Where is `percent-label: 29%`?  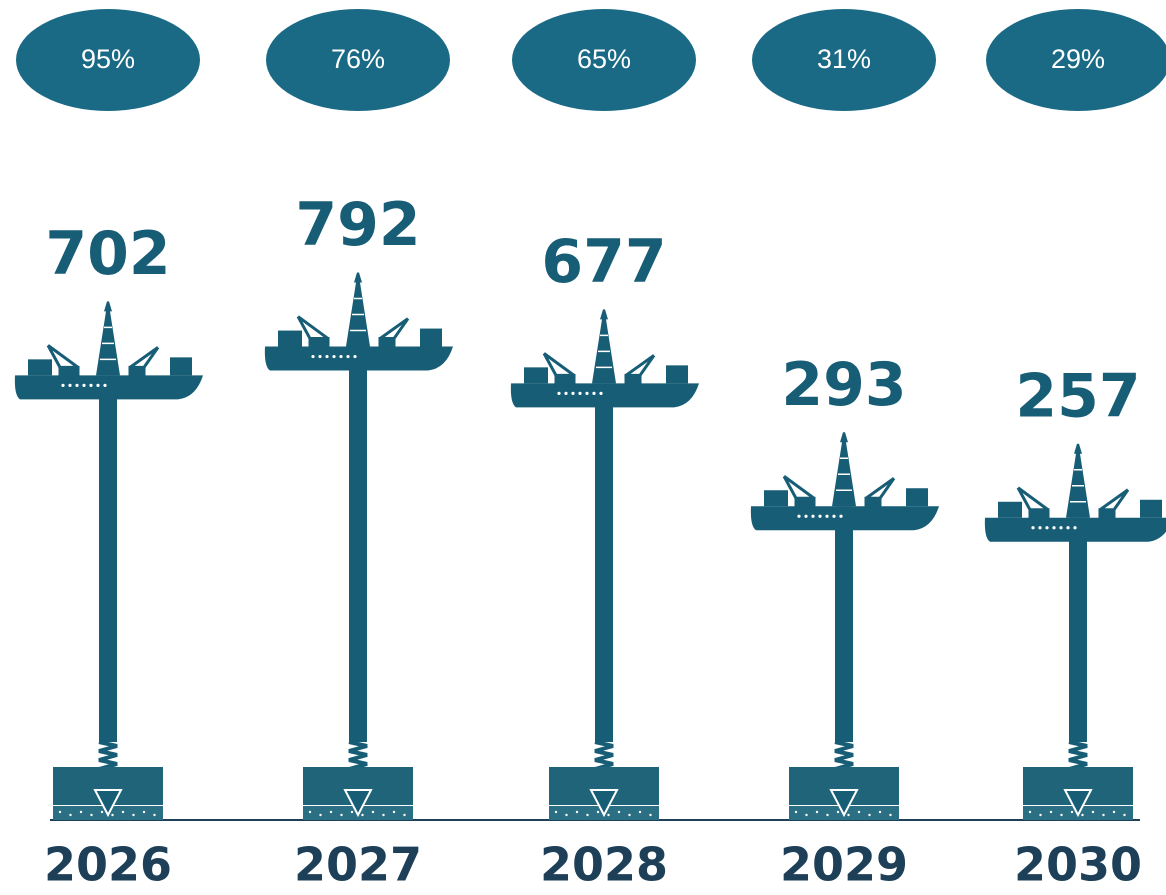
percent-label: 29% is located at coordinates (1078, 59).